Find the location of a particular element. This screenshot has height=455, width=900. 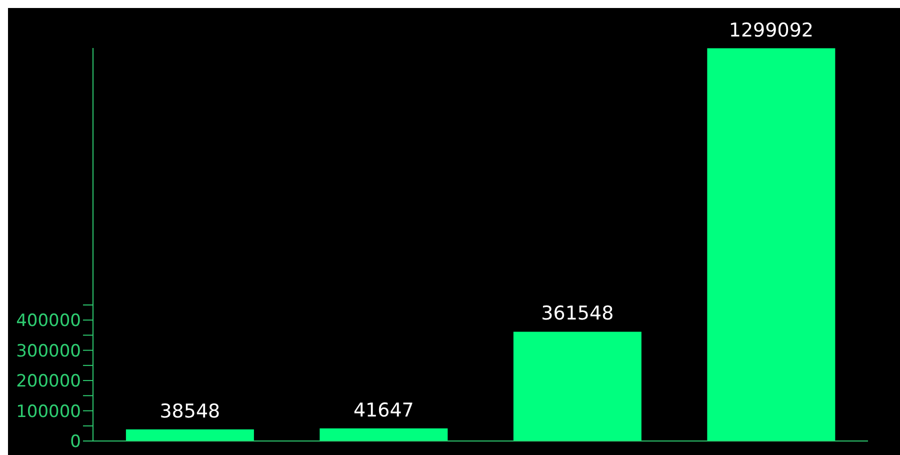

y-tick-label: 400000 is located at coordinates (48, 321).